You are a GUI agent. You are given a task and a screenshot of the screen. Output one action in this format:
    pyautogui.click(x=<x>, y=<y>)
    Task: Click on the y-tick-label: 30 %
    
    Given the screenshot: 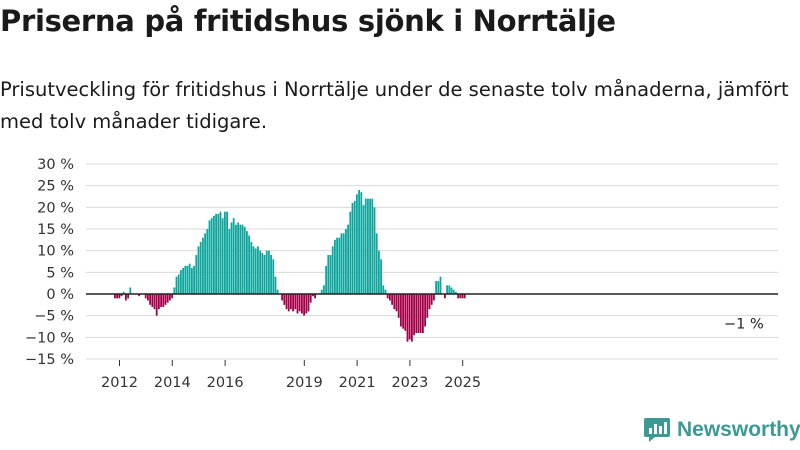 What is the action you would take?
    pyautogui.click(x=55, y=165)
    